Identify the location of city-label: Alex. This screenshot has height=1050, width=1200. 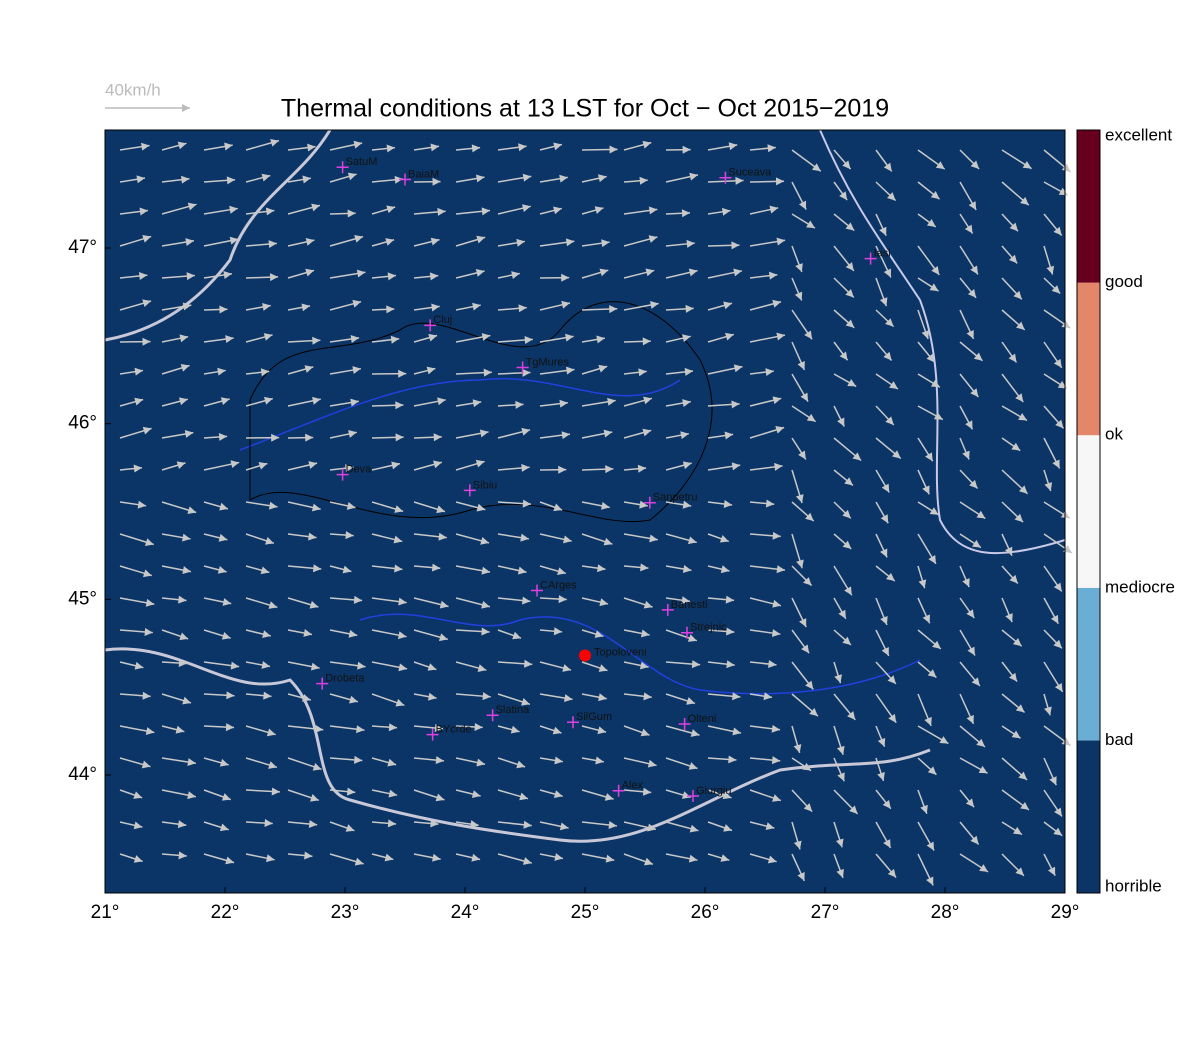
(633, 786).